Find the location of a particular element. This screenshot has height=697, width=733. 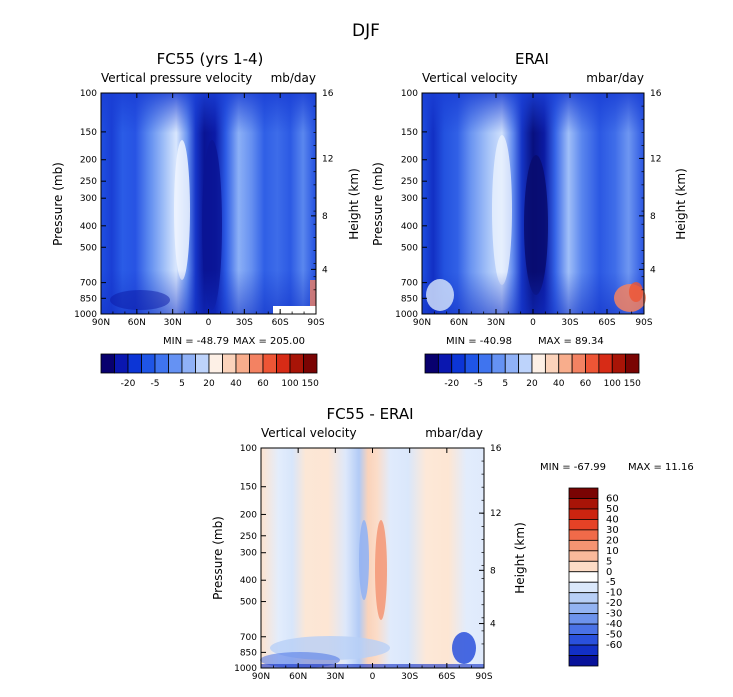

panel-title: FC55 - ERAI is located at coordinates (369, 414).